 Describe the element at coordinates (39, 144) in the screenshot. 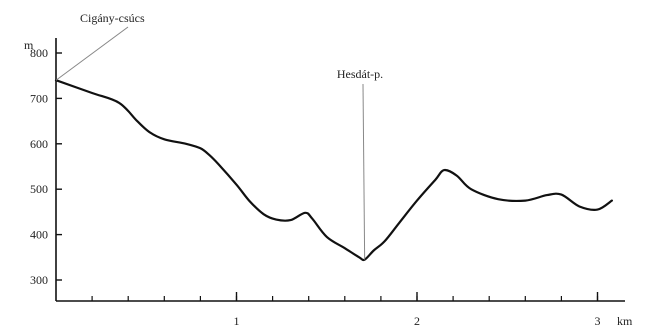

I see `y-tick-label: 600` at that location.